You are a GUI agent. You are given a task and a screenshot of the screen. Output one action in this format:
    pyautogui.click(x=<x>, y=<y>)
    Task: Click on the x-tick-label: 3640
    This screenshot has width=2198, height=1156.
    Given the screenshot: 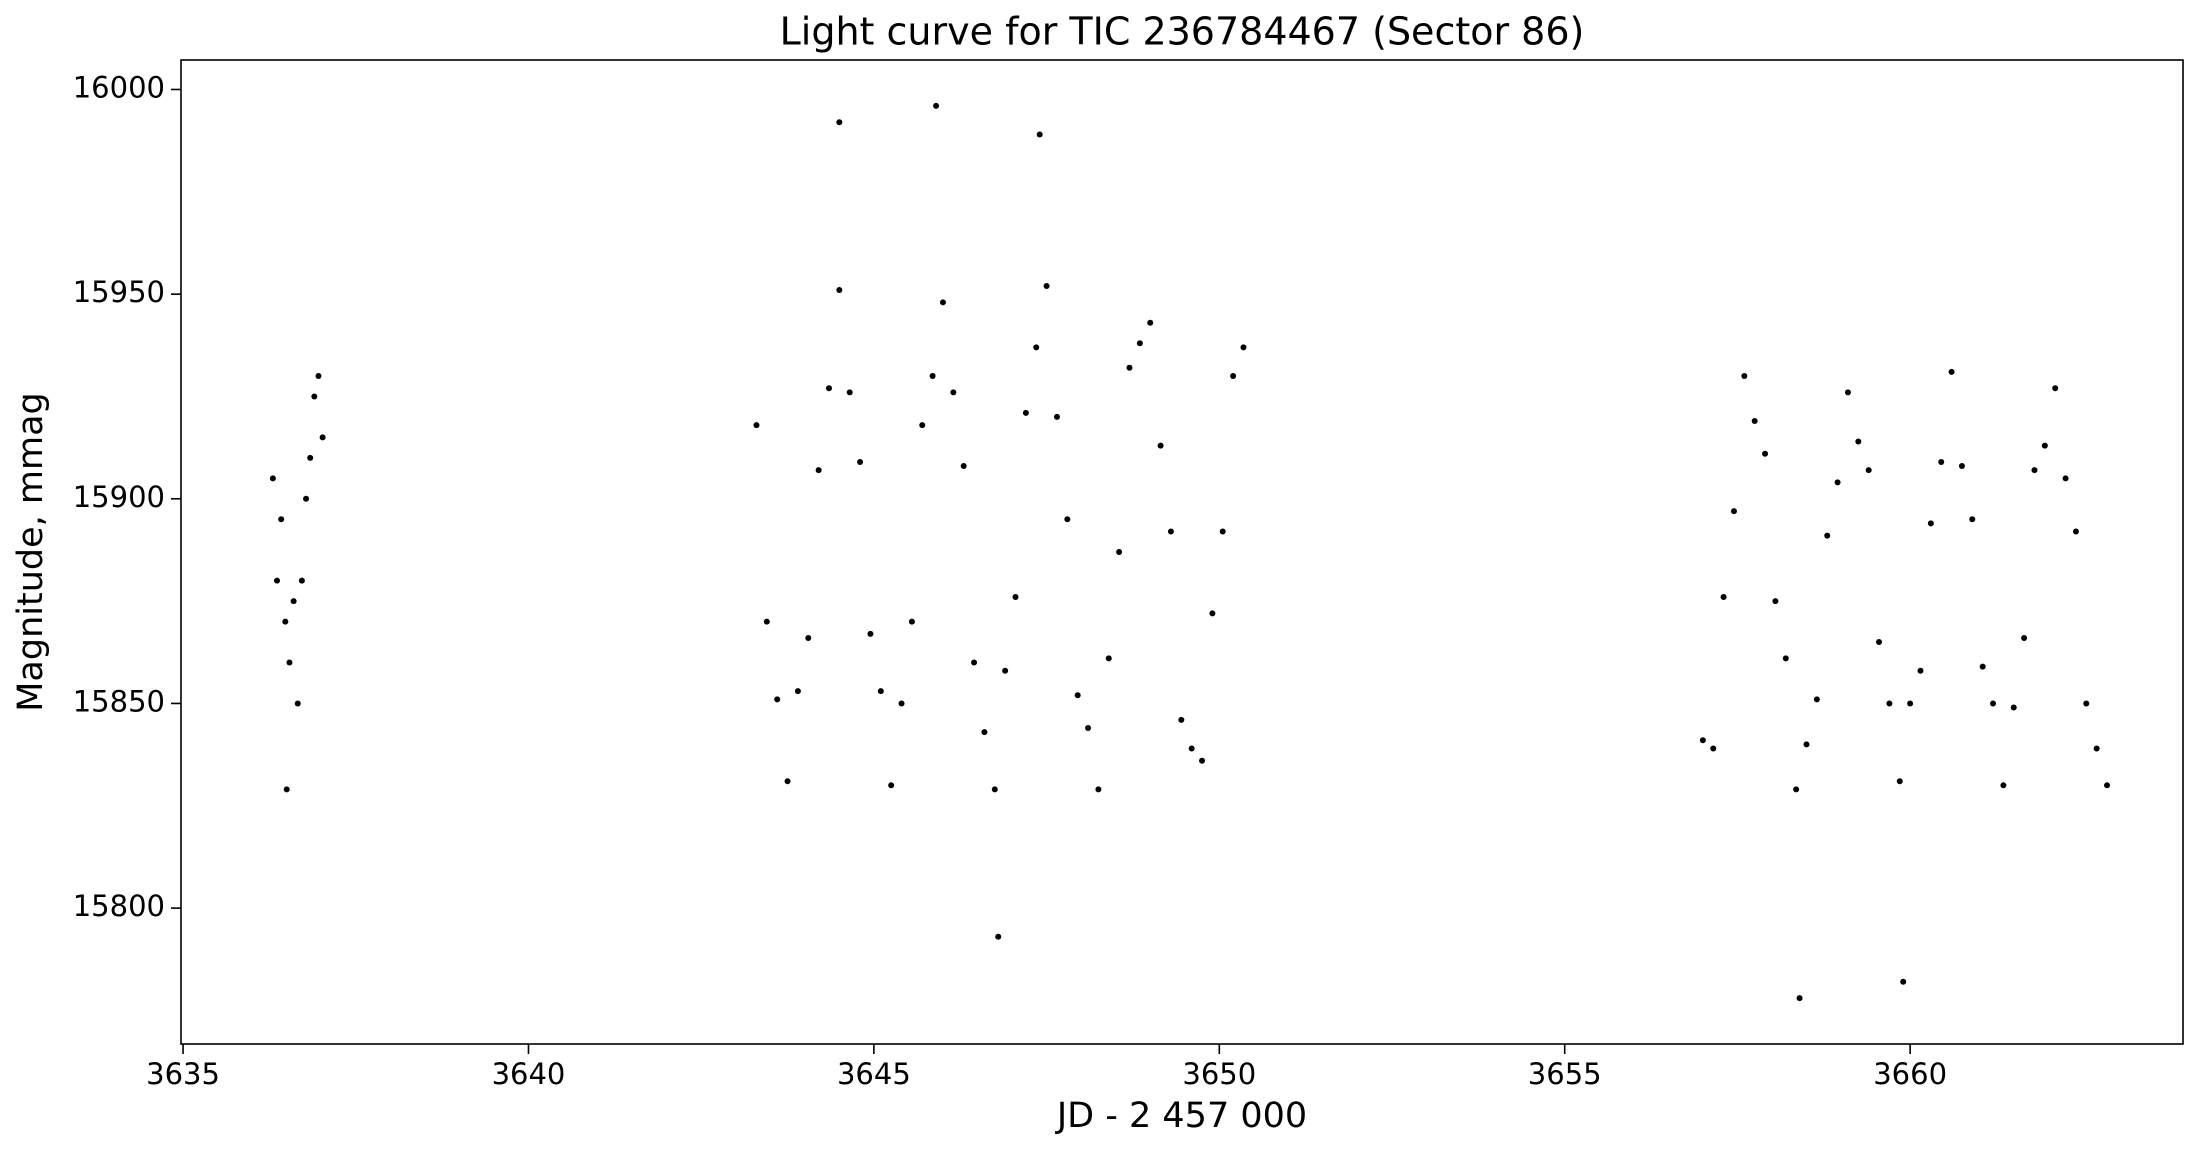 What is the action you would take?
    pyautogui.click(x=529, y=1074)
    